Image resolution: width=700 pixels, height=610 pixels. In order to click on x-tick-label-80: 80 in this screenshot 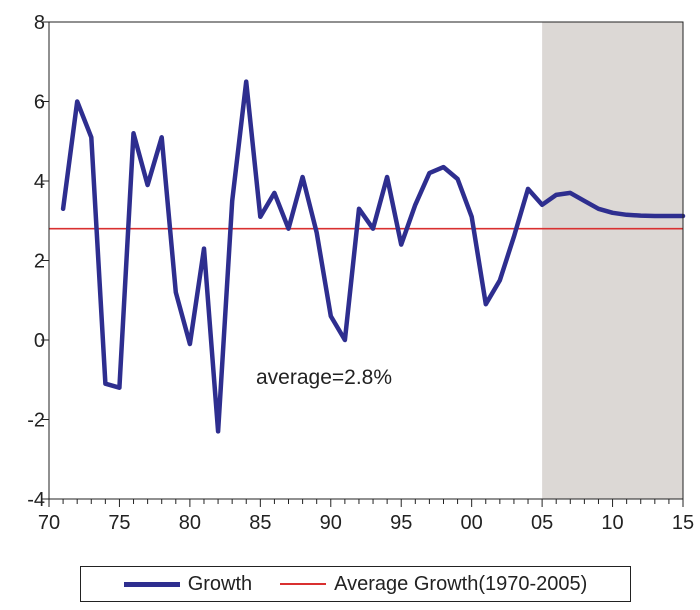, I will do `click(190, 523)`.